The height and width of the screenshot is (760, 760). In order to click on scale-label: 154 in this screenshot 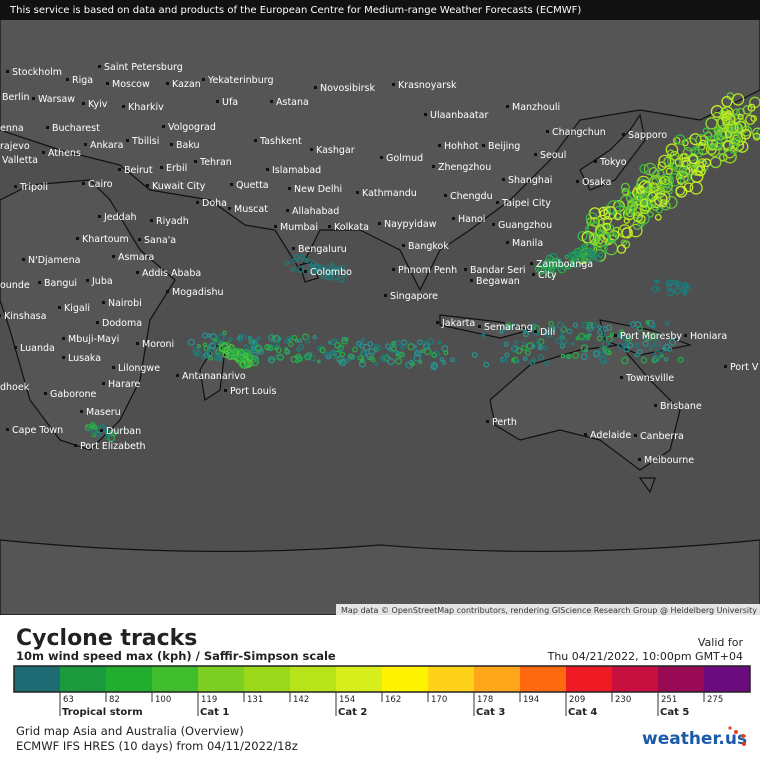, I will do `click(347, 700)`.